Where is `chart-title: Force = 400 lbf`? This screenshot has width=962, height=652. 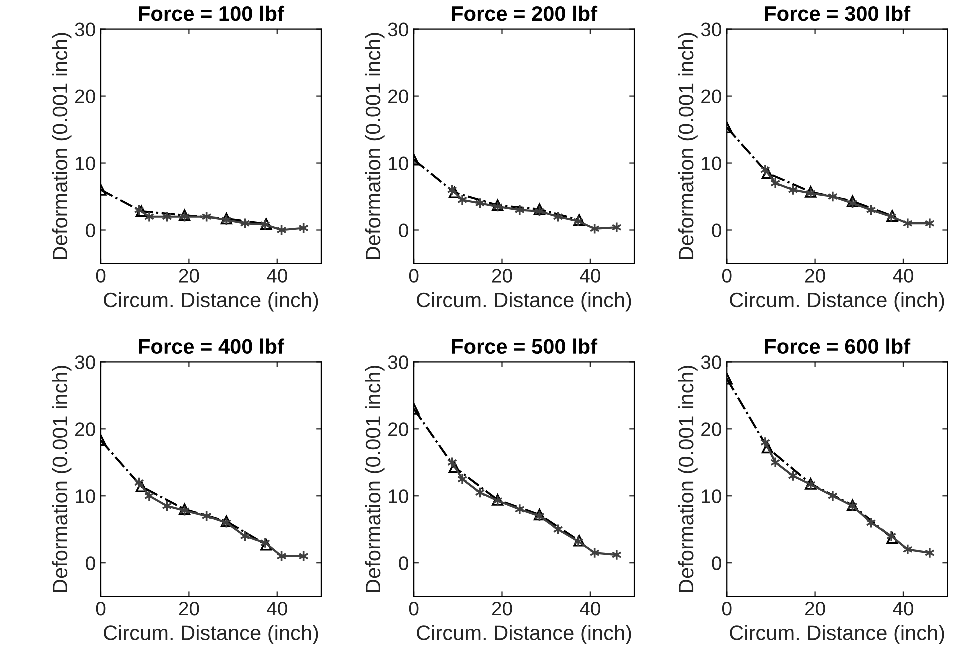 chart-title: Force = 400 lbf is located at coordinates (212, 346).